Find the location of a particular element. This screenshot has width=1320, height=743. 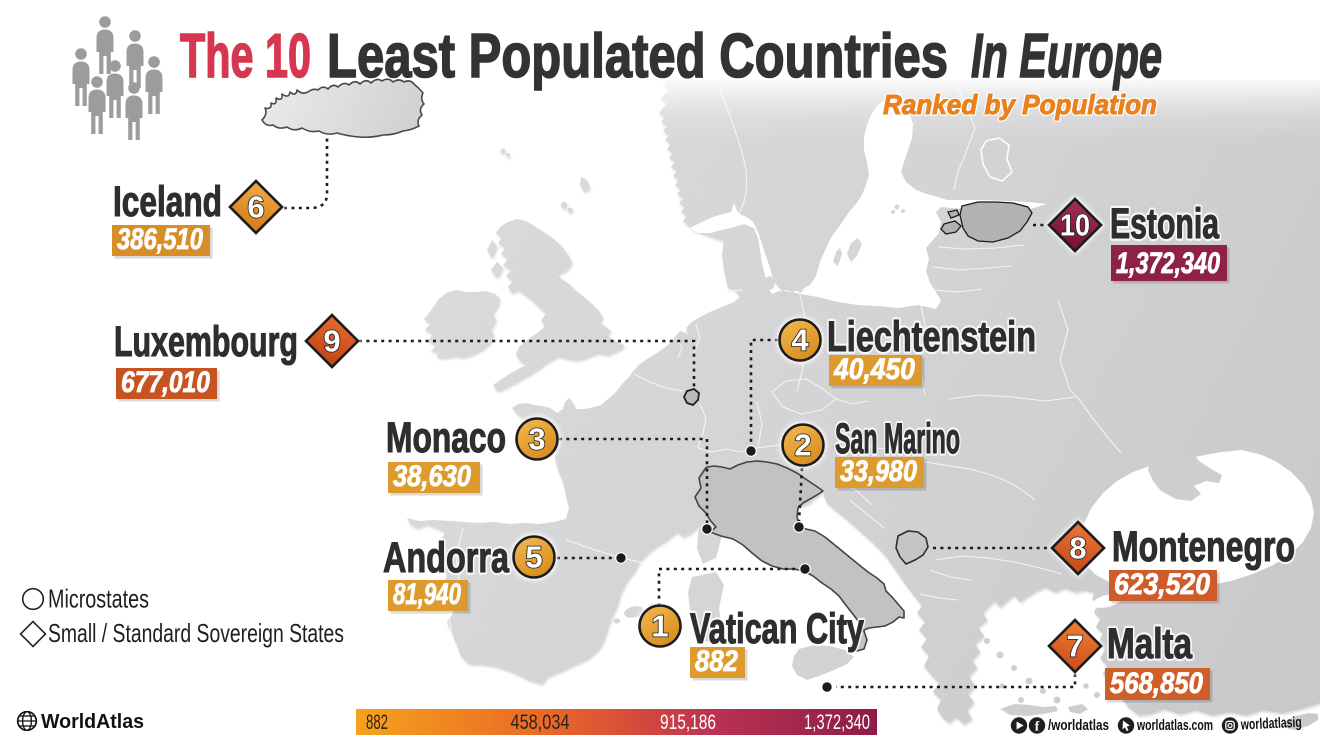

svg-text: Monaco is located at coordinates (446, 438).